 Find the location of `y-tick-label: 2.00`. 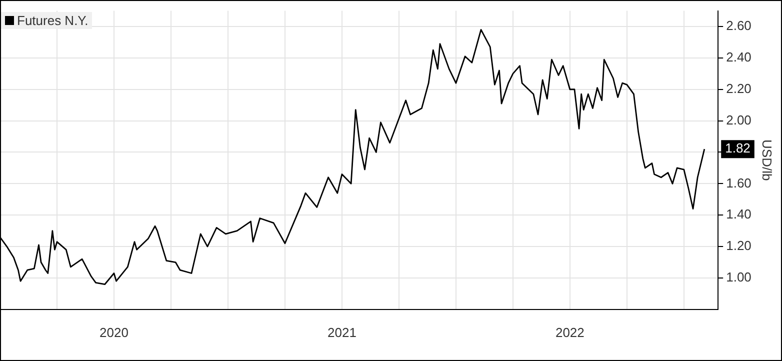

y-tick-label: 2.00 is located at coordinates (739, 120).